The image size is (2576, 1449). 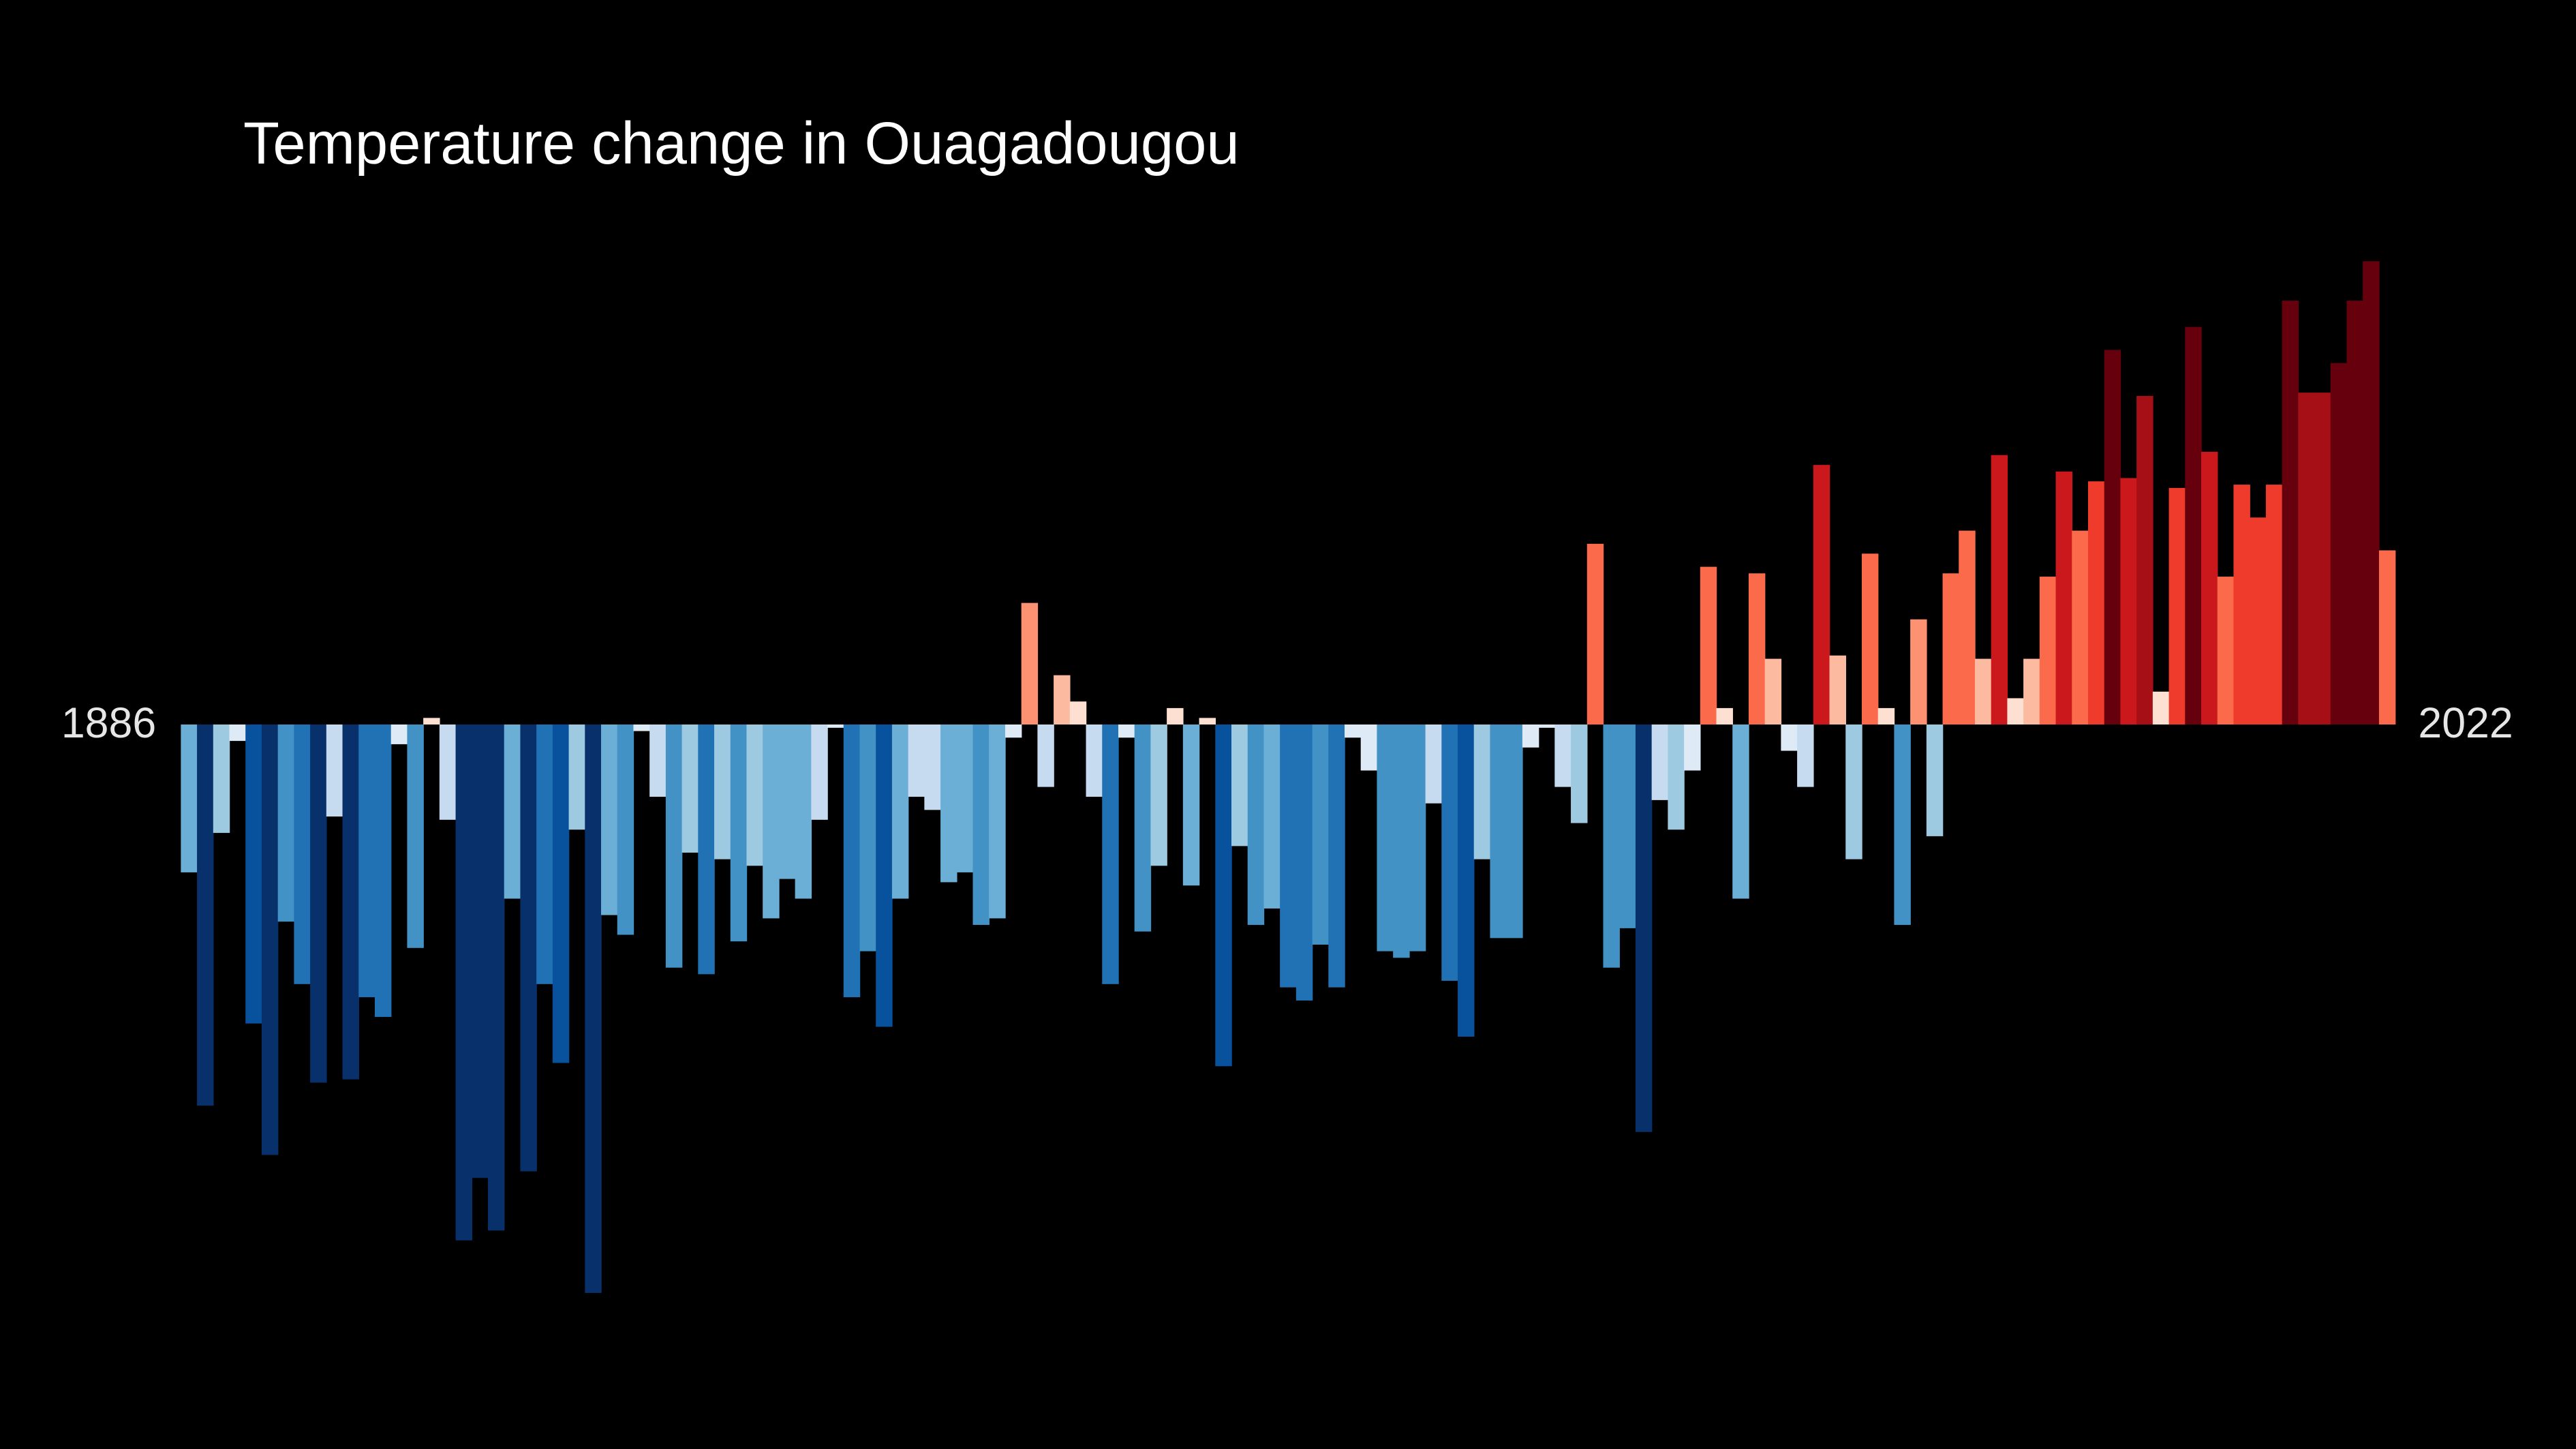 I want to click on x-tick-label: 2022, so click(x=2465, y=723).